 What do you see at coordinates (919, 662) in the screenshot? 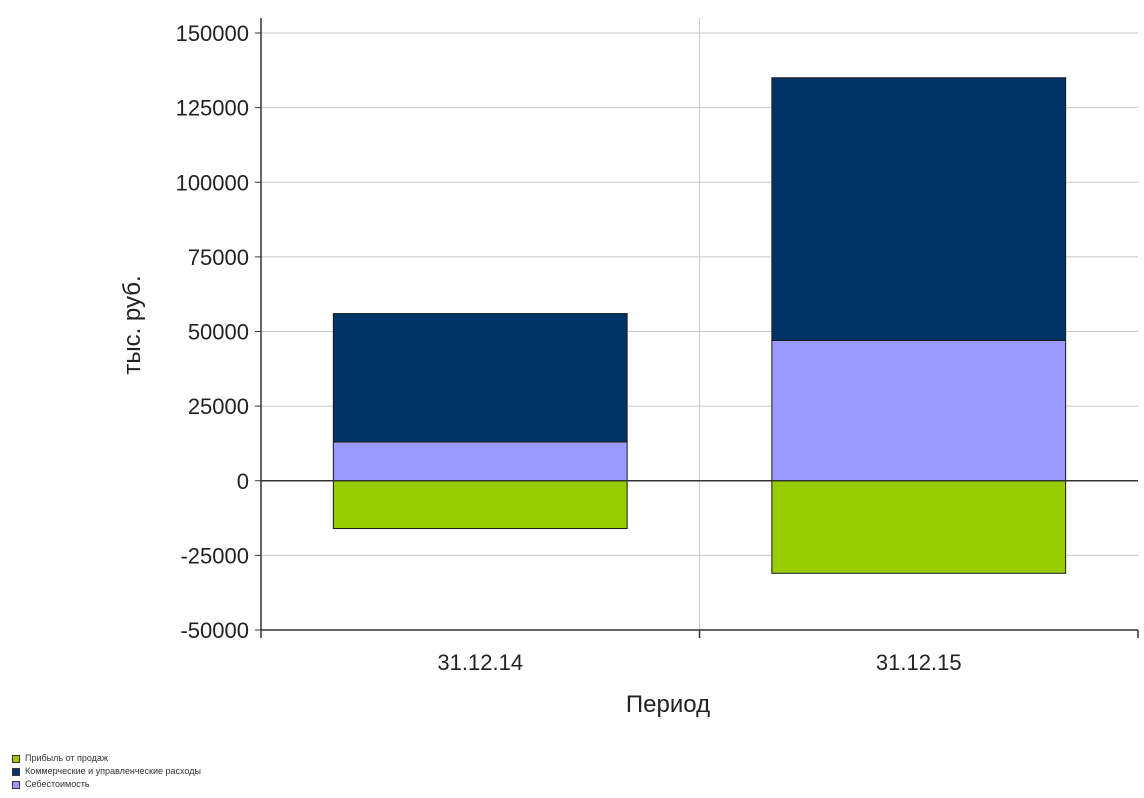
I see `x-tick-label: 31.12.15` at bounding box center [919, 662].